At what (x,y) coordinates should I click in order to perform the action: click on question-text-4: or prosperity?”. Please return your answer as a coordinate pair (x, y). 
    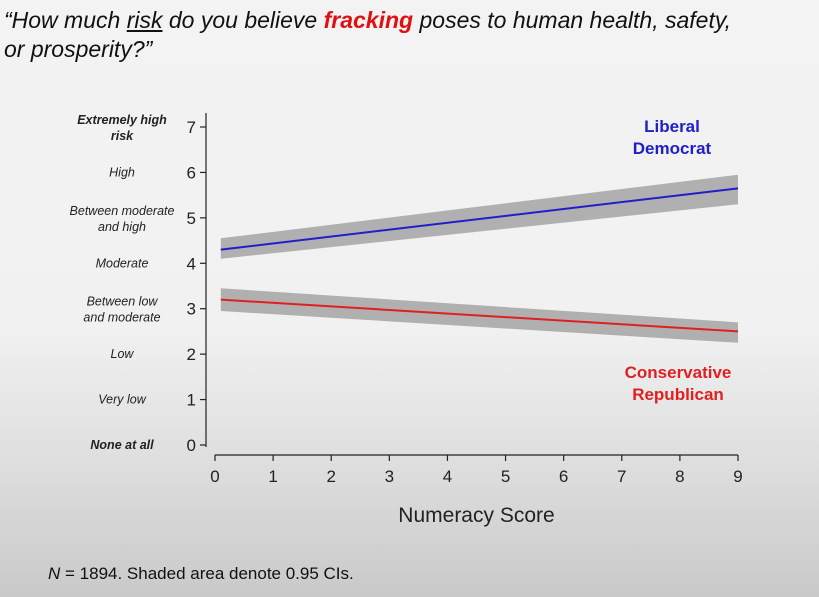
    Looking at the image, I should click on (78, 49).